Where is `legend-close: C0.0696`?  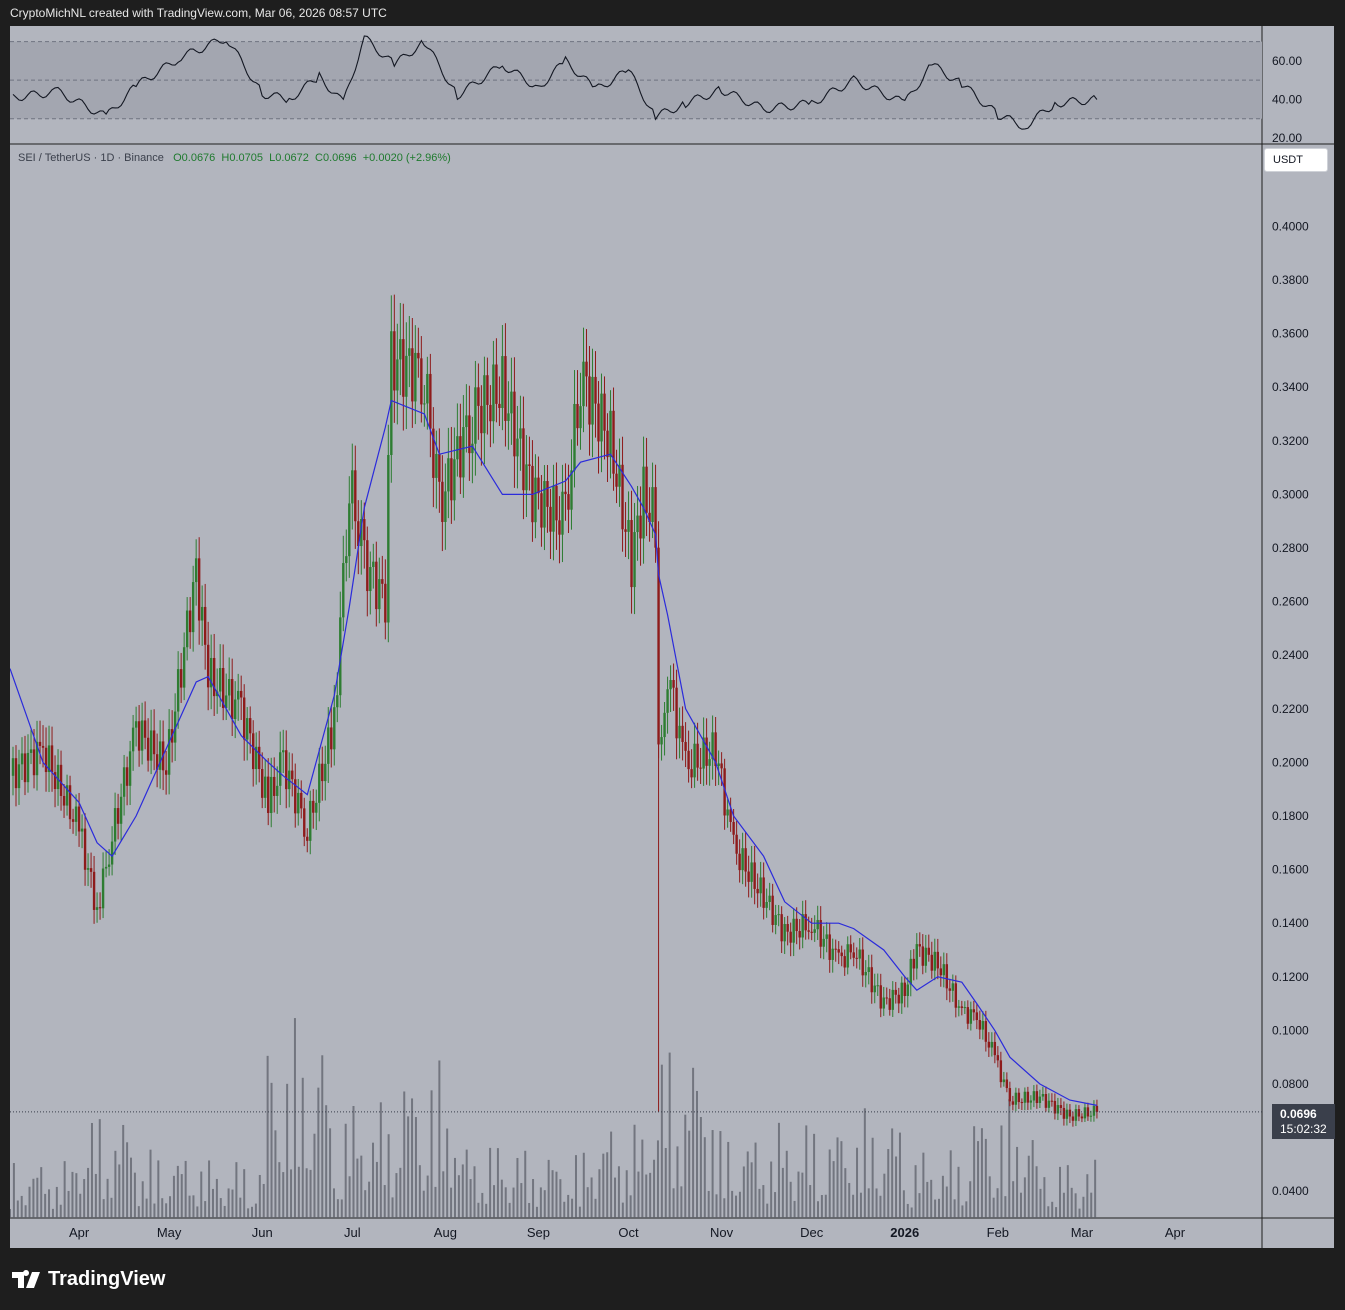 legend-close: C0.0696 is located at coordinates (336, 158).